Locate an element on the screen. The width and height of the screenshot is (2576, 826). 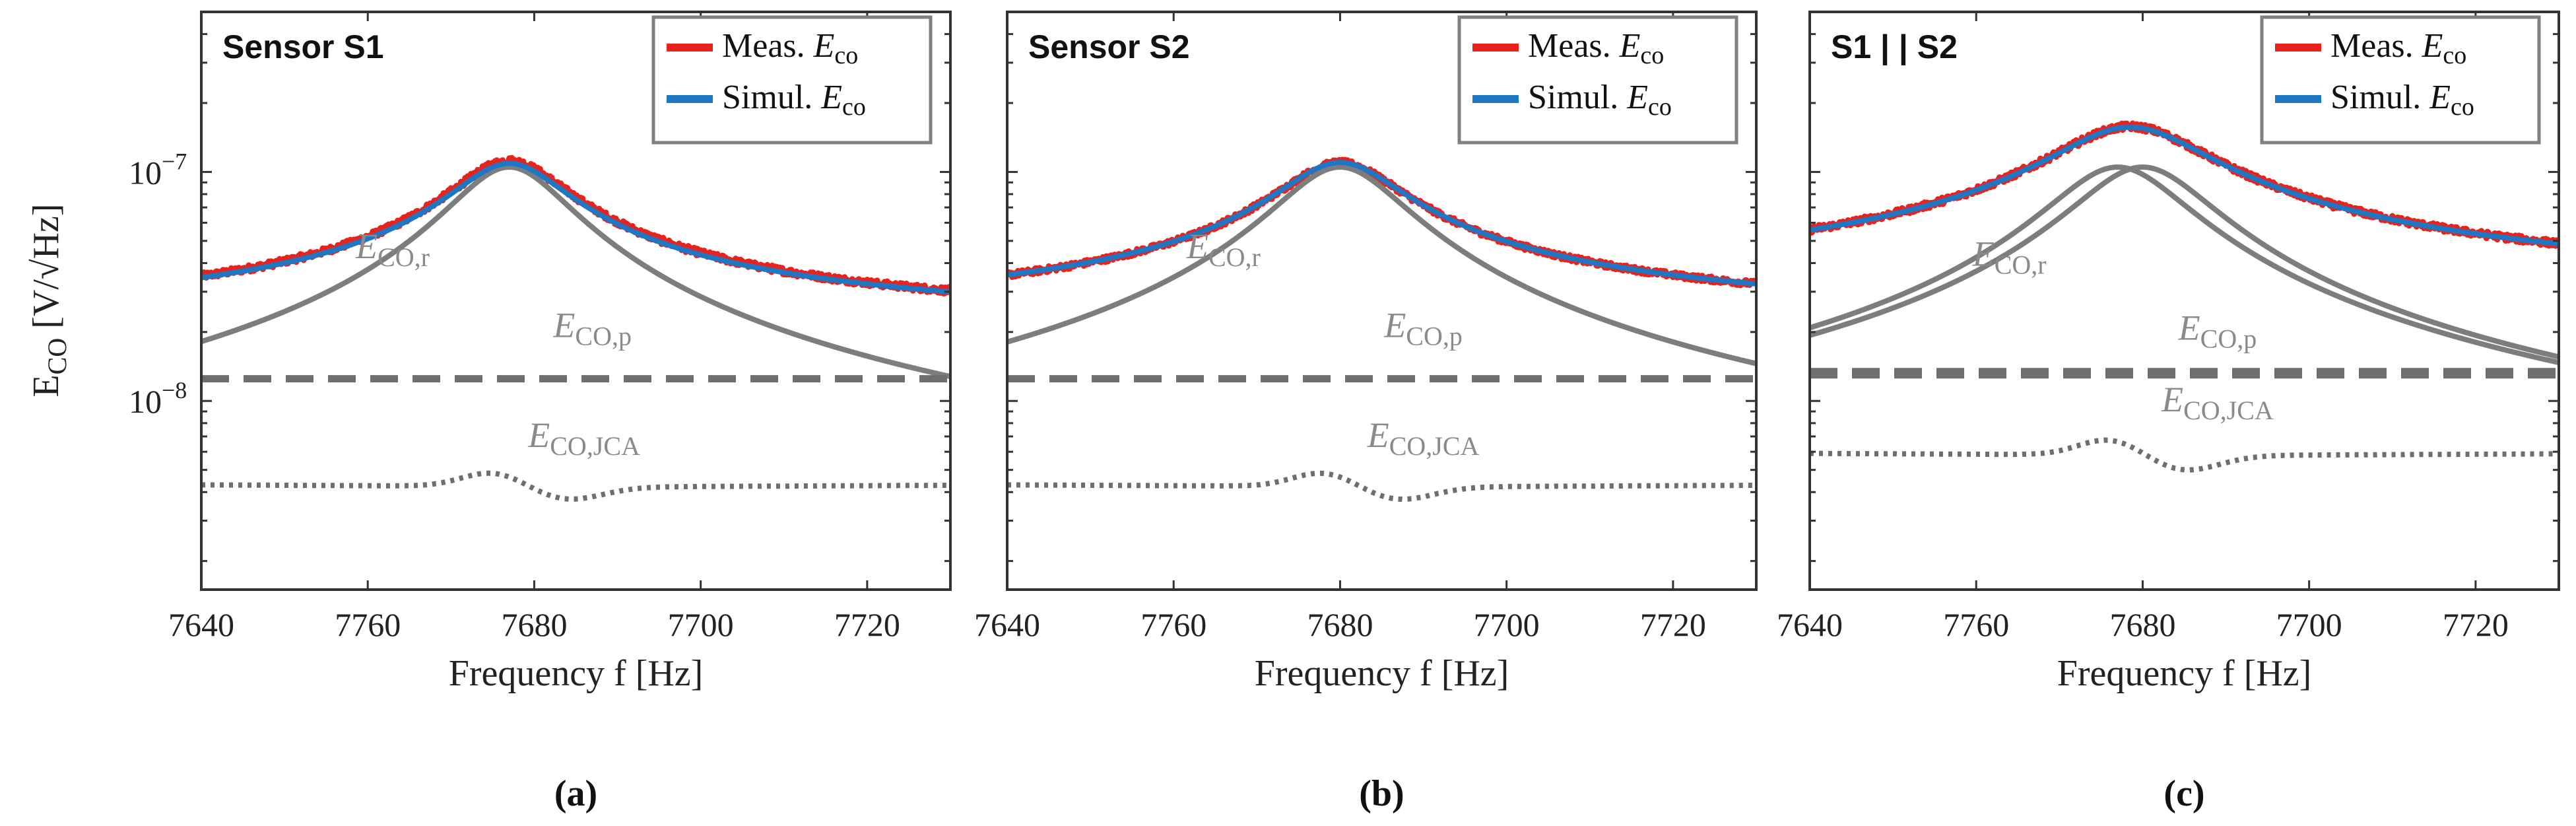
panel-label: (c) is located at coordinates (2183, 793).